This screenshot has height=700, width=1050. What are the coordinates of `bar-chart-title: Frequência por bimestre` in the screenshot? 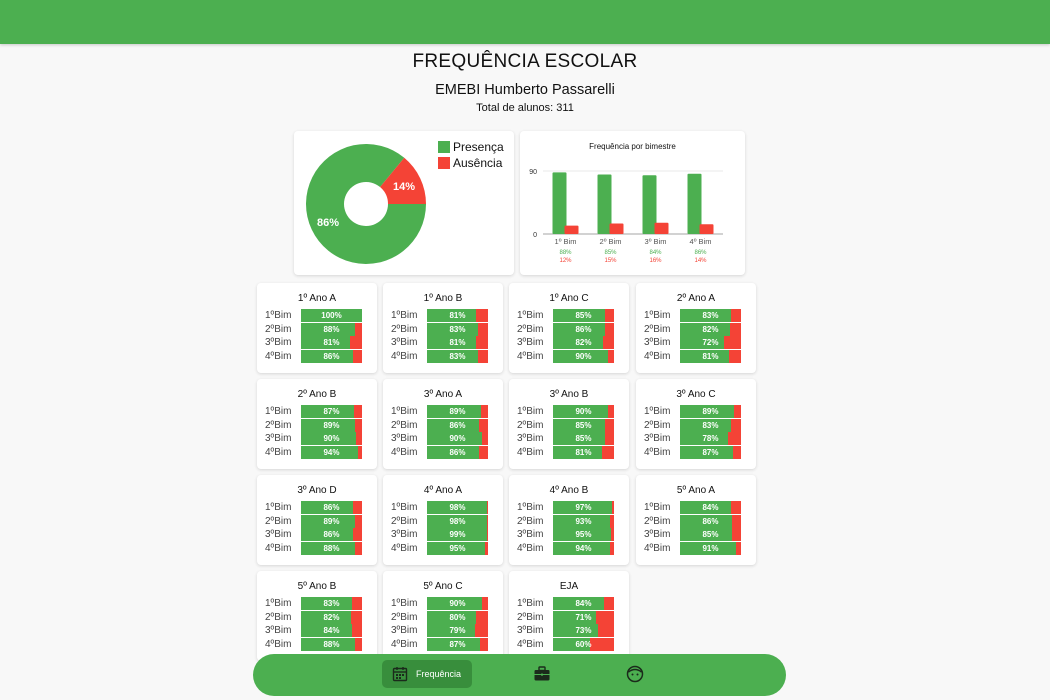 It's located at (632, 146).